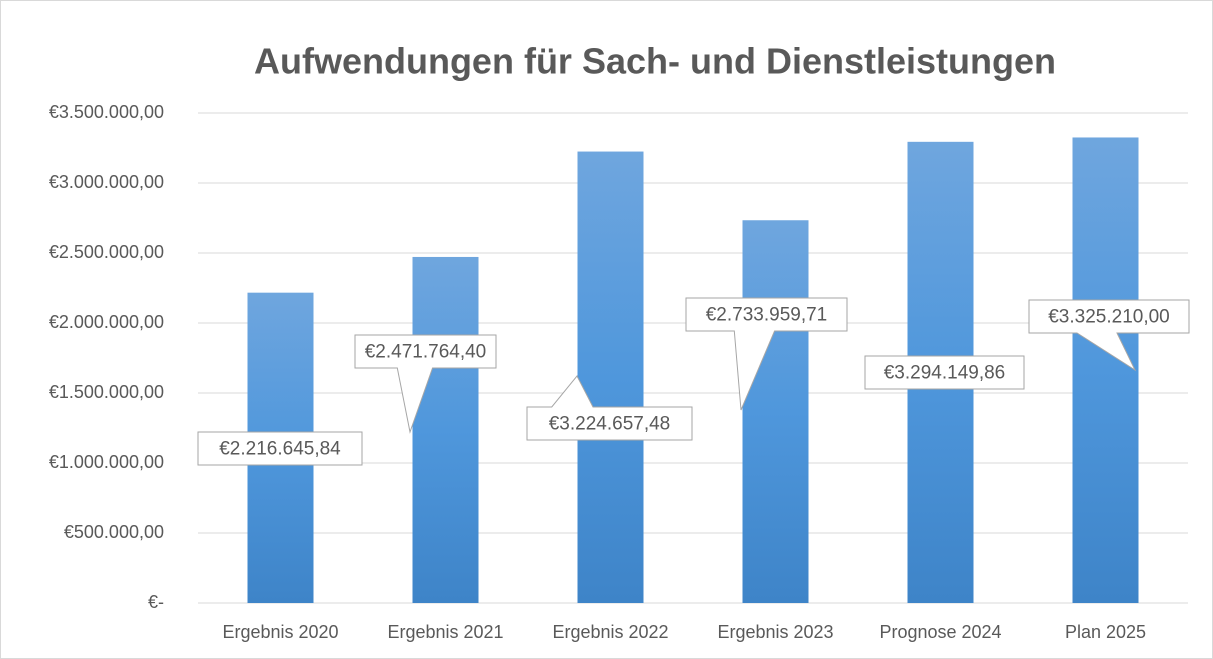  I want to click on y-tick-label: €3.000.000,00, so click(106, 182).